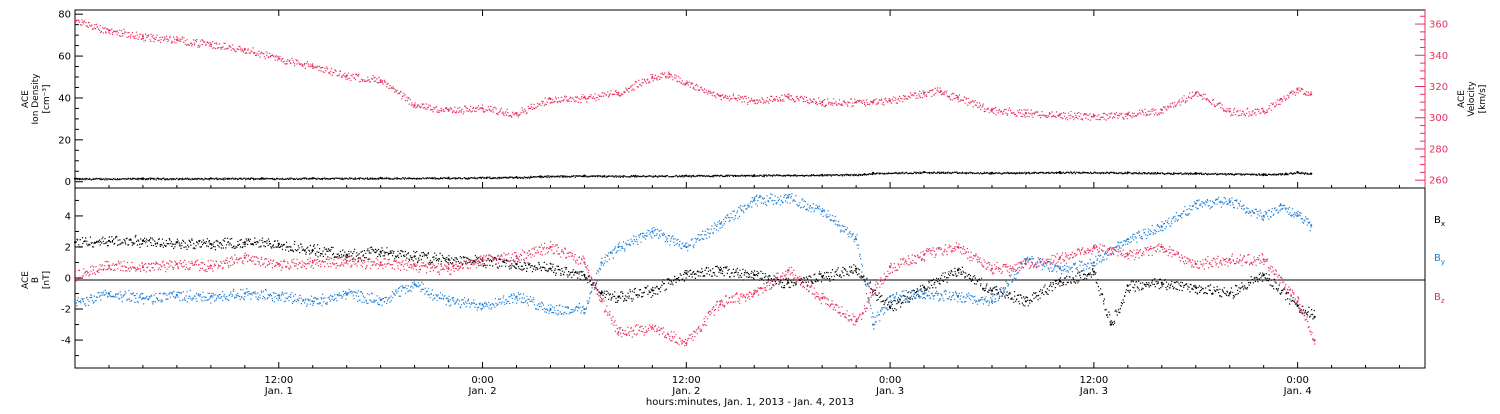 Image resolution: width=1500 pixels, height=414 pixels. I want to click on b-axis-label: ACE B [nT], so click(36, 280).